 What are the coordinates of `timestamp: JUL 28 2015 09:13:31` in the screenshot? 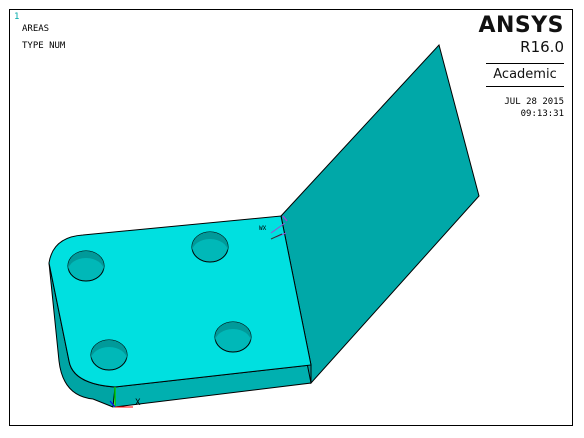 It's located at (534, 108).